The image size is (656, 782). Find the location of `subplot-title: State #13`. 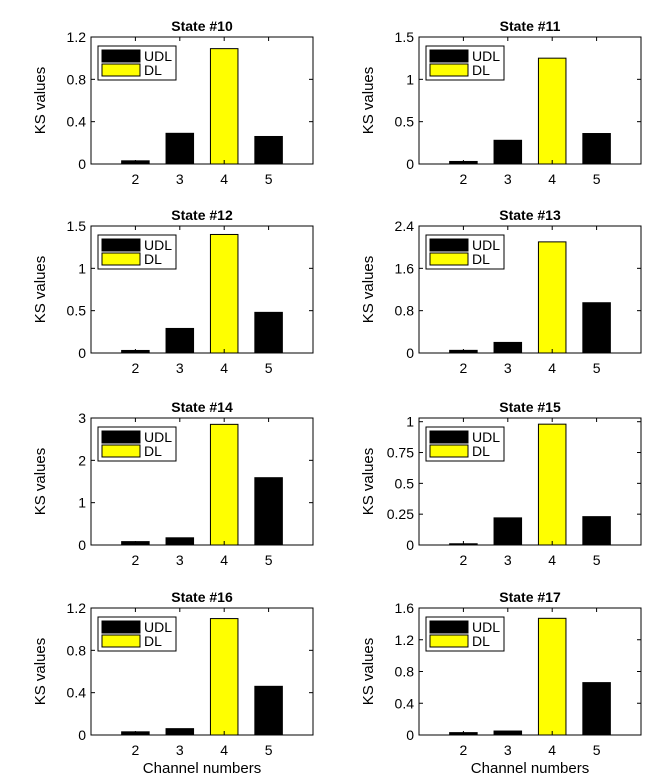

subplot-title: State #13 is located at coordinates (530, 215).